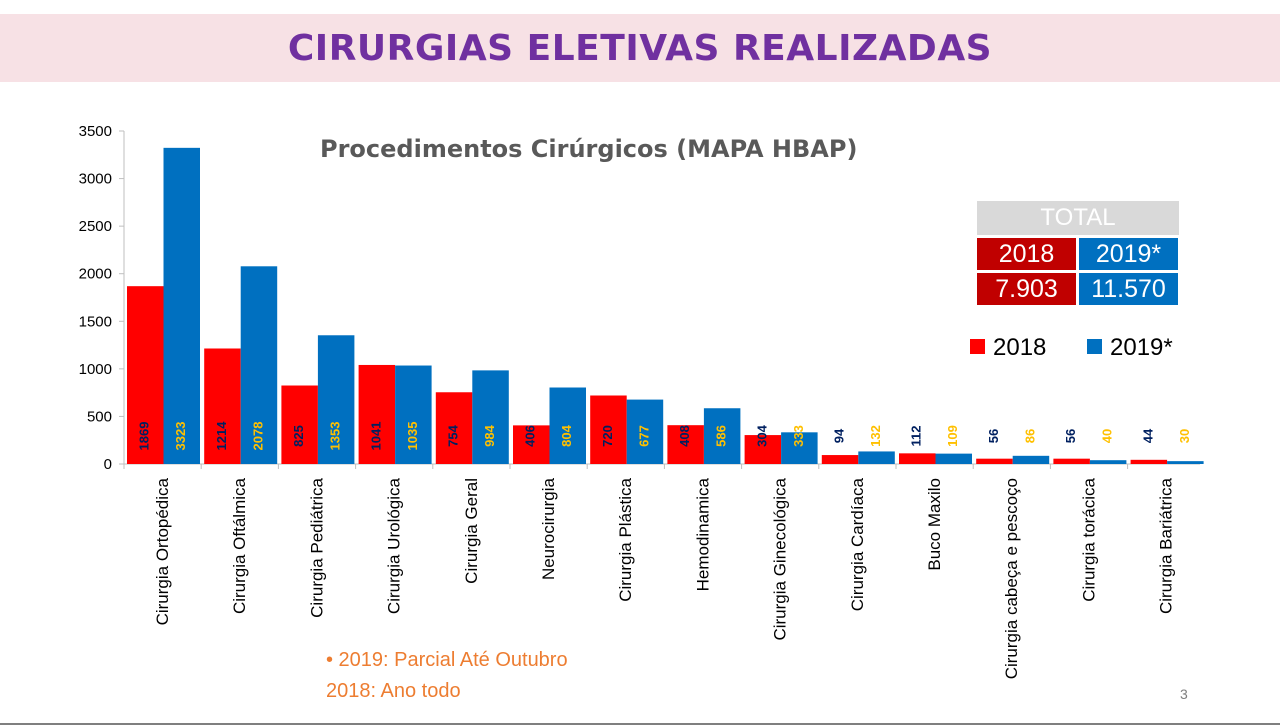 The height and width of the screenshot is (727, 1280). I want to click on data-label-2019: 86, so click(1029, 436).